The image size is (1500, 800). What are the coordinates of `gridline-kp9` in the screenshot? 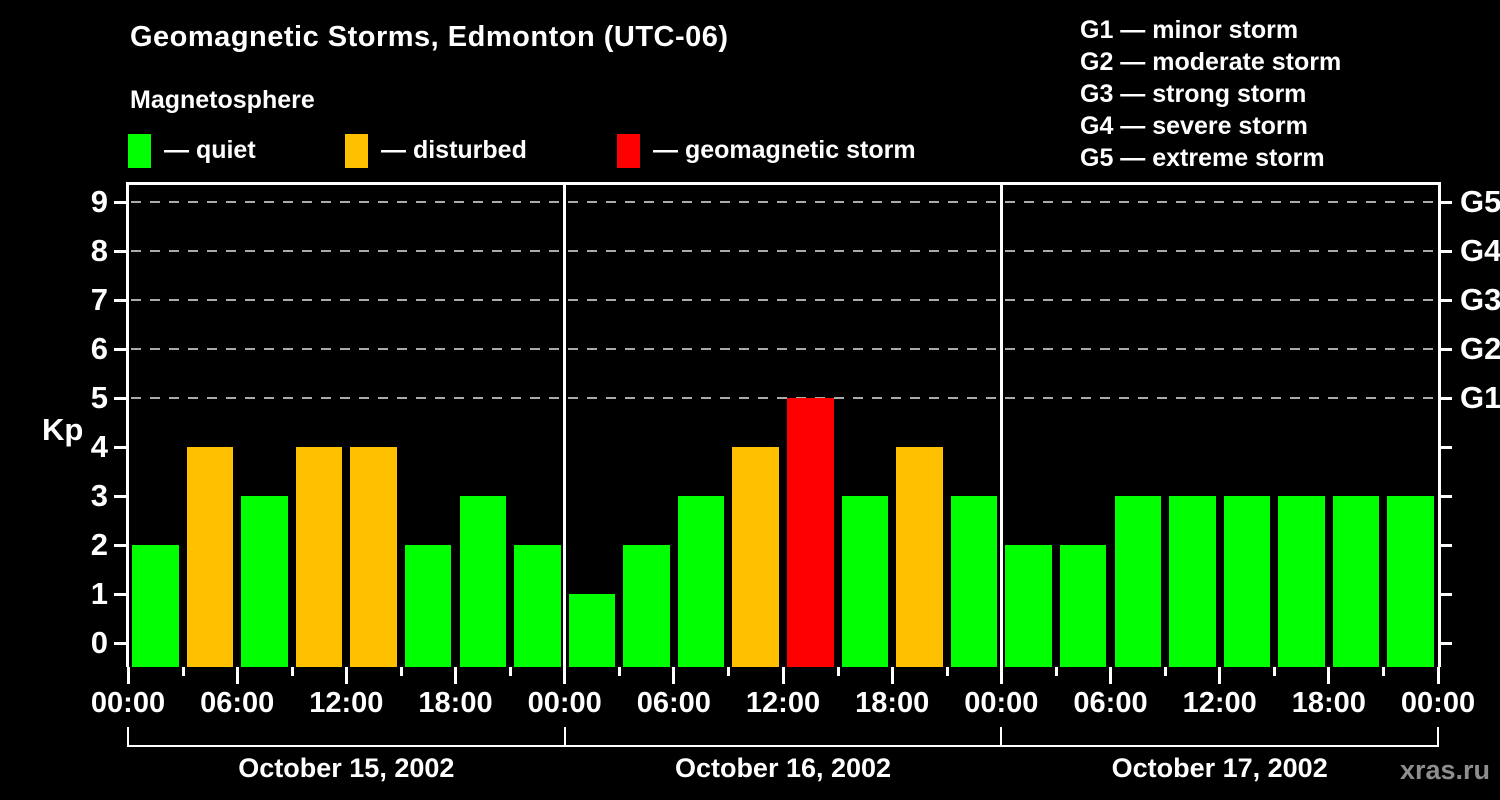 It's located at (783, 202).